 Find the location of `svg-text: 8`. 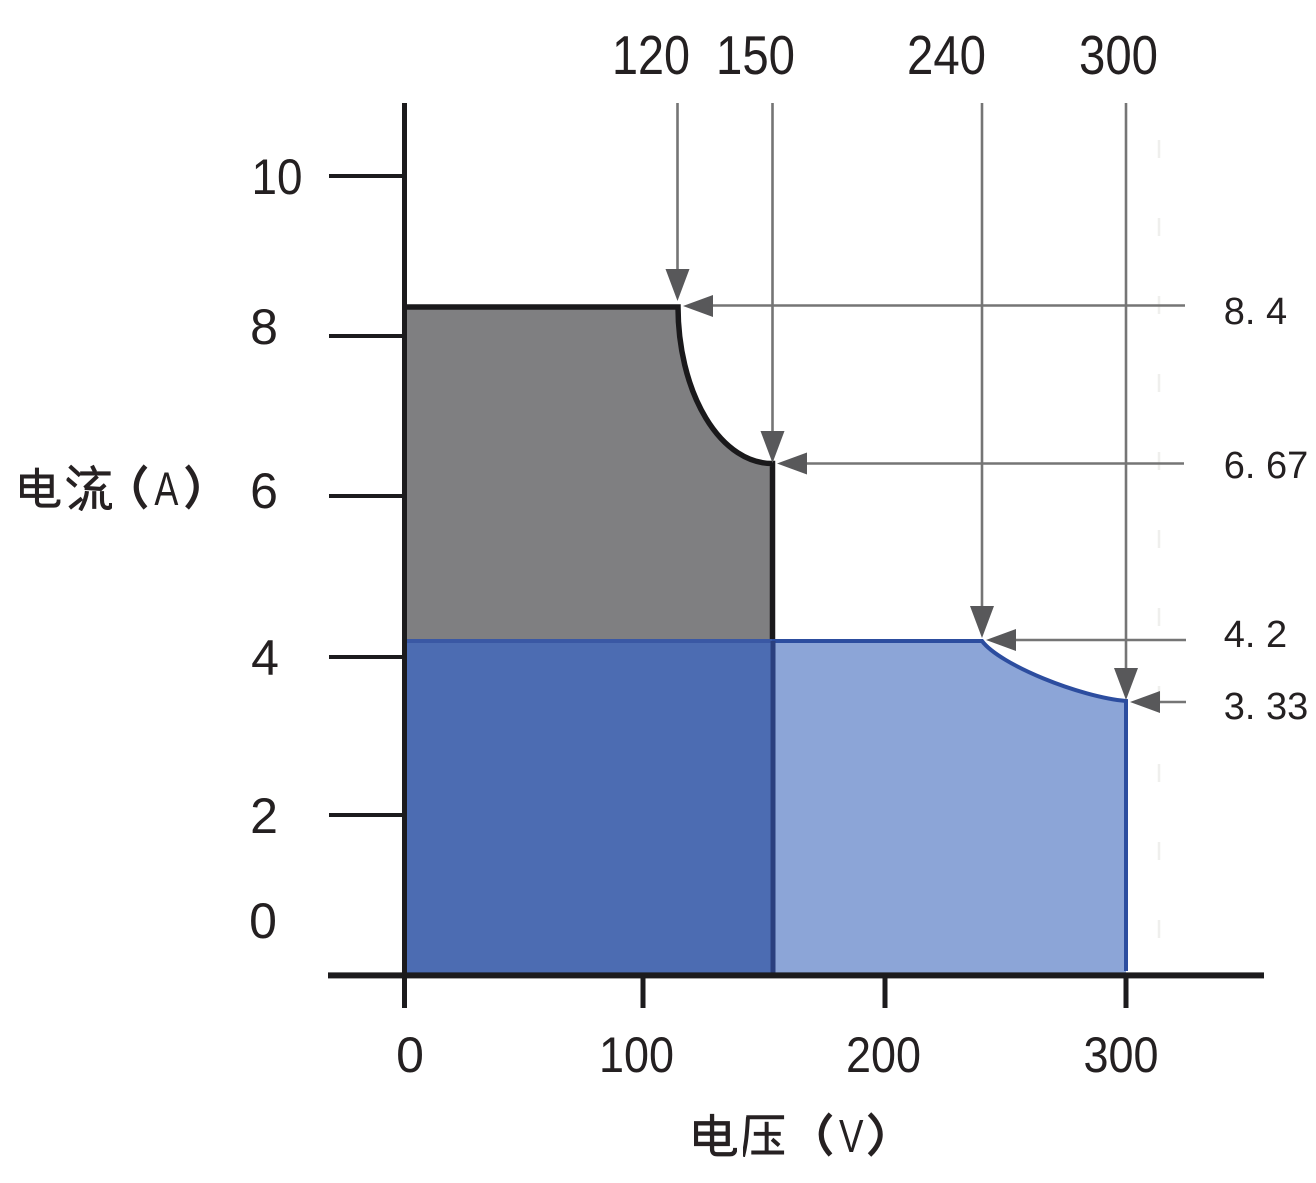

svg-text: 8 is located at coordinates (264, 327).